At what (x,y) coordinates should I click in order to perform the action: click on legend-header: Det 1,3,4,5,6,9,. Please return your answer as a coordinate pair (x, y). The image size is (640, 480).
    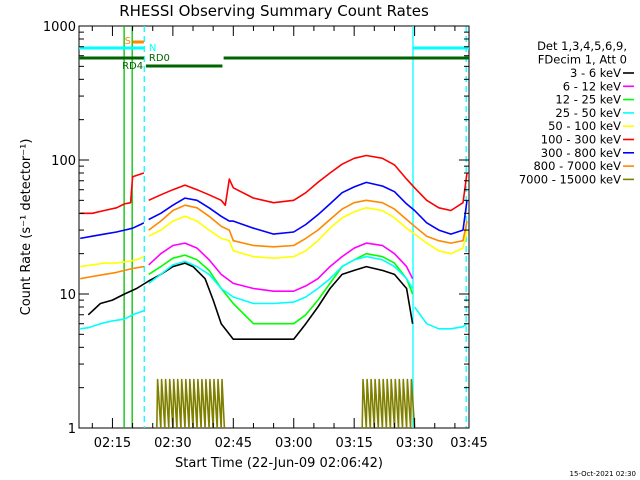
    Looking at the image, I should click on (582, 46).